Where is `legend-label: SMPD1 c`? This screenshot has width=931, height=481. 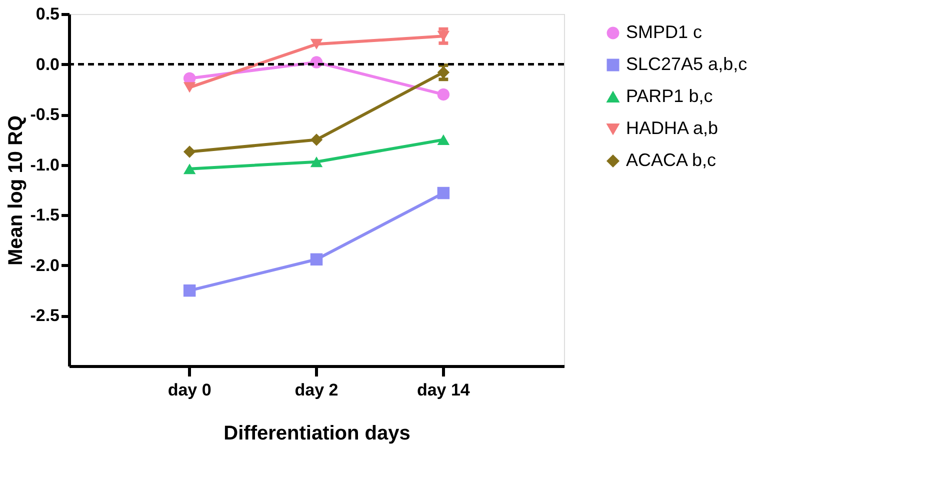 legend-label: SMPD1 c is located at coordinates (664, 32).